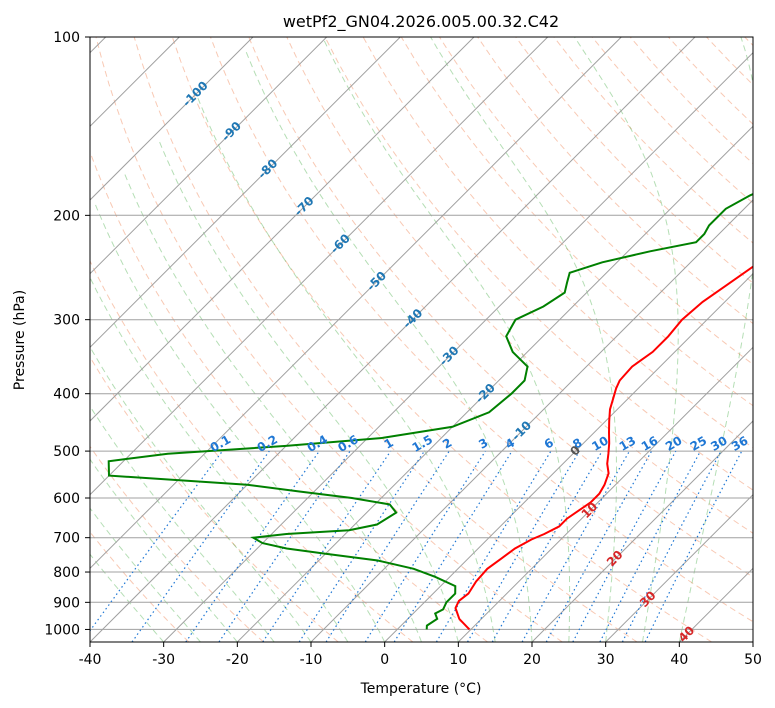 The height and width of the screenshot is (708, 775). I want to click on mixing-ratio-label: 6, so click(549, 443).